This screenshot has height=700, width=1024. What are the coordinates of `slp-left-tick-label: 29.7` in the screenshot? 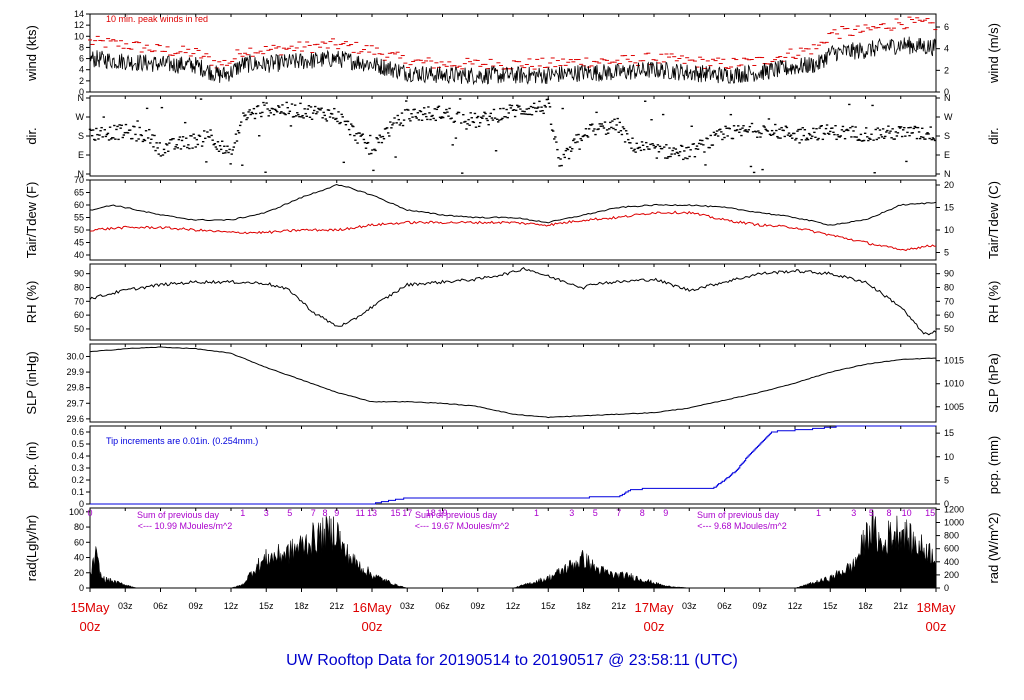 It's located at (75, 403).